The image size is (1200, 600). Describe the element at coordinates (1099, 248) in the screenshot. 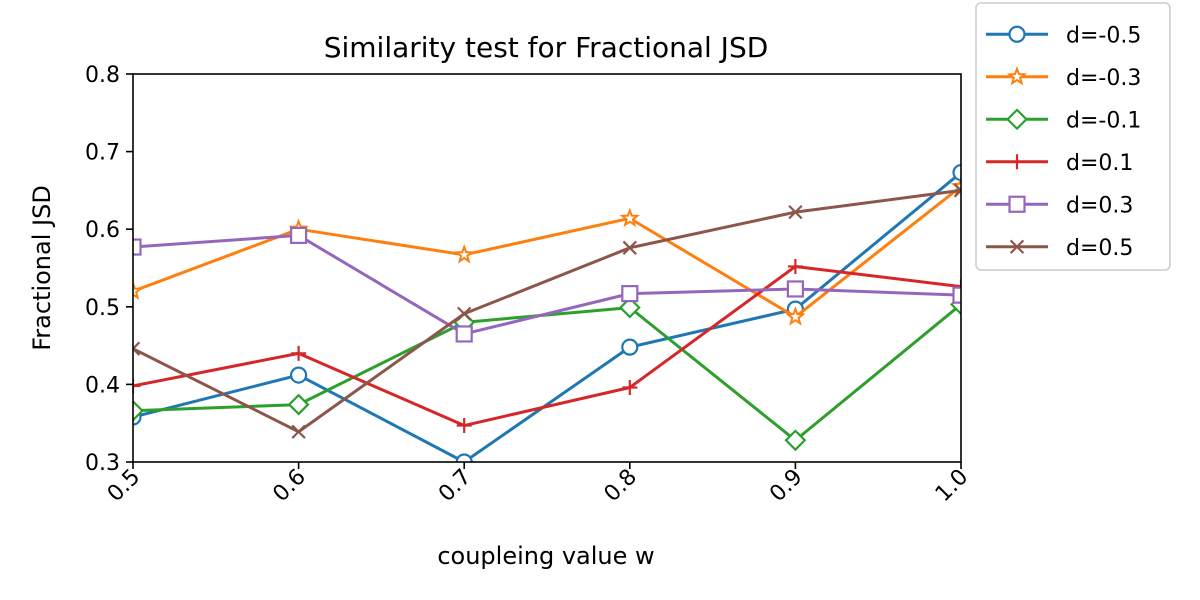

I see `legend-label-d=0.5: d=0.5` at that location.